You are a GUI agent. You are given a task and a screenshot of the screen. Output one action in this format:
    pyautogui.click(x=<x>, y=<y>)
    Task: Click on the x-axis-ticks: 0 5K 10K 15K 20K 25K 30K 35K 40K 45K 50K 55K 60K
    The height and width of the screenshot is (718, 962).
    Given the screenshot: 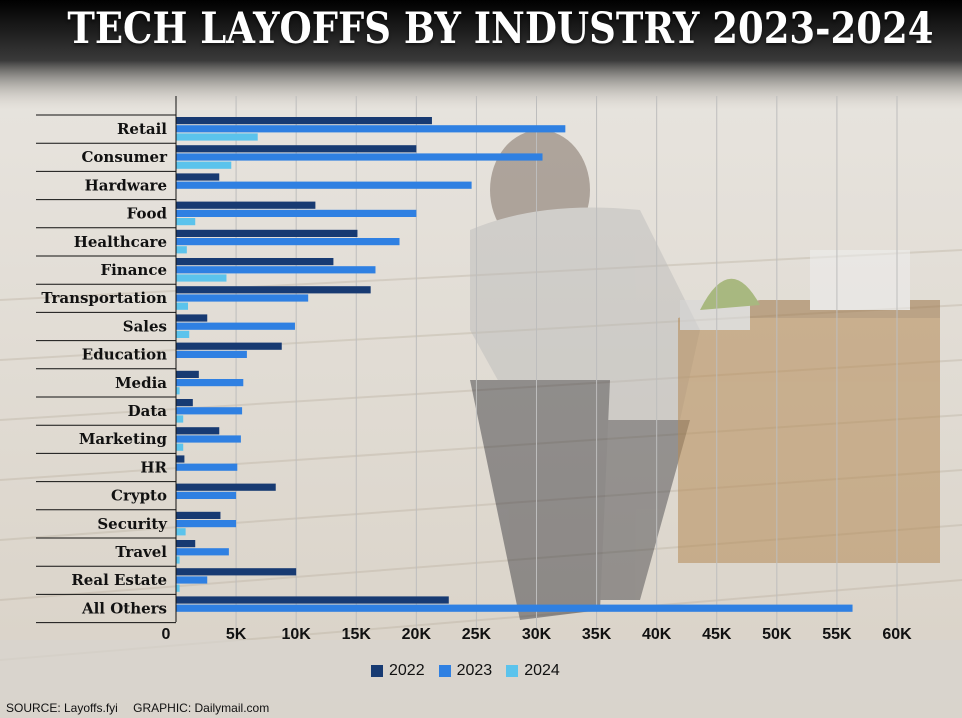 What is the action you would take?
    pyautogui.click(x=537, y=634)
    